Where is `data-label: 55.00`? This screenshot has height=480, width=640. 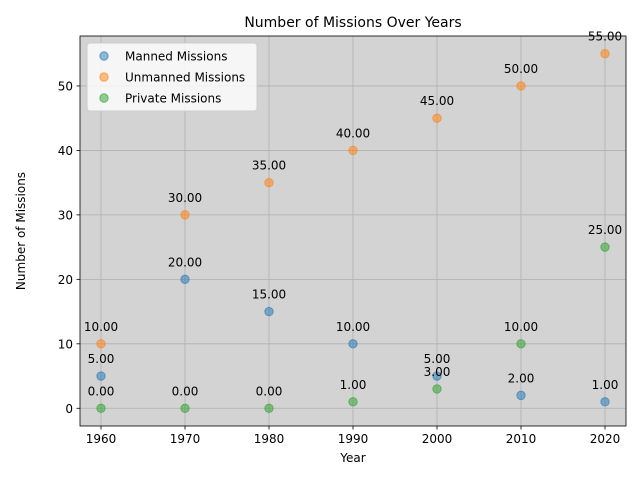
data-label: 55.00 is located at coordinates (605, 37).